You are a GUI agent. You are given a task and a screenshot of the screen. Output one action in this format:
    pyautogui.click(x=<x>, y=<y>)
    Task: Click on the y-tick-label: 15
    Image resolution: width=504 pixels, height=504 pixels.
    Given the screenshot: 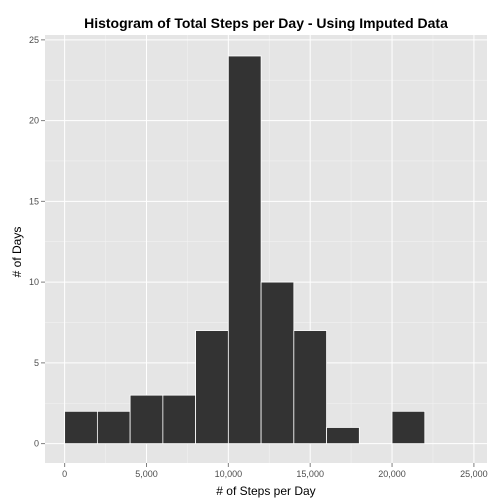 What is the action you would take?
    pyautogui.click(x=34, y=201)
    